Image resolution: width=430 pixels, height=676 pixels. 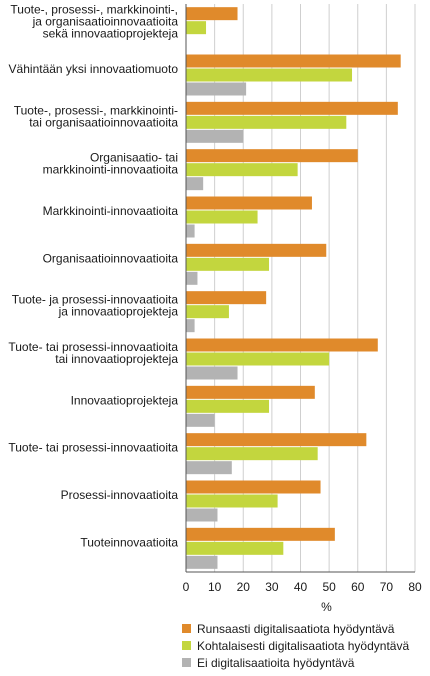 What do you see at coordinates (96, 110) in the screenshot?
I see `category-label-2-0: Tuote-, prosessi-, markkinointi-` at bounding box center [96, 110].